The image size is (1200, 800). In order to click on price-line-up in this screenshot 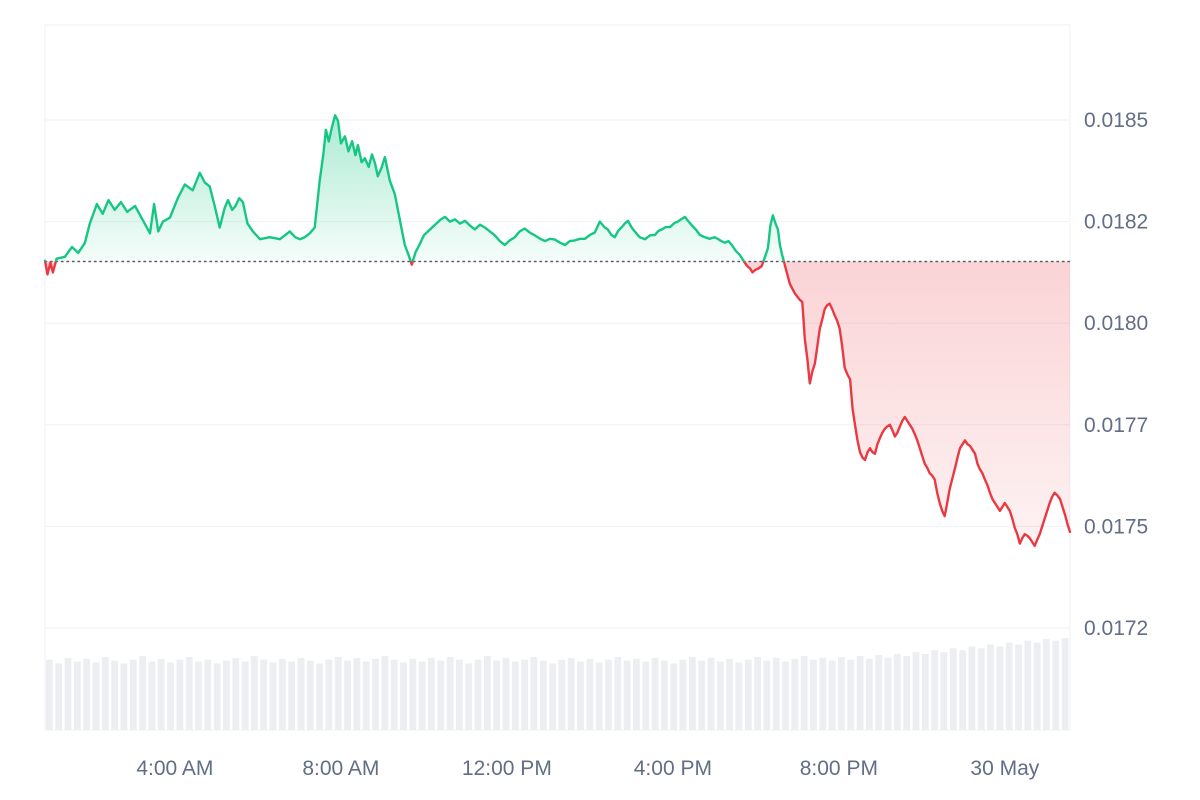, I will do `click(414, 188)`.